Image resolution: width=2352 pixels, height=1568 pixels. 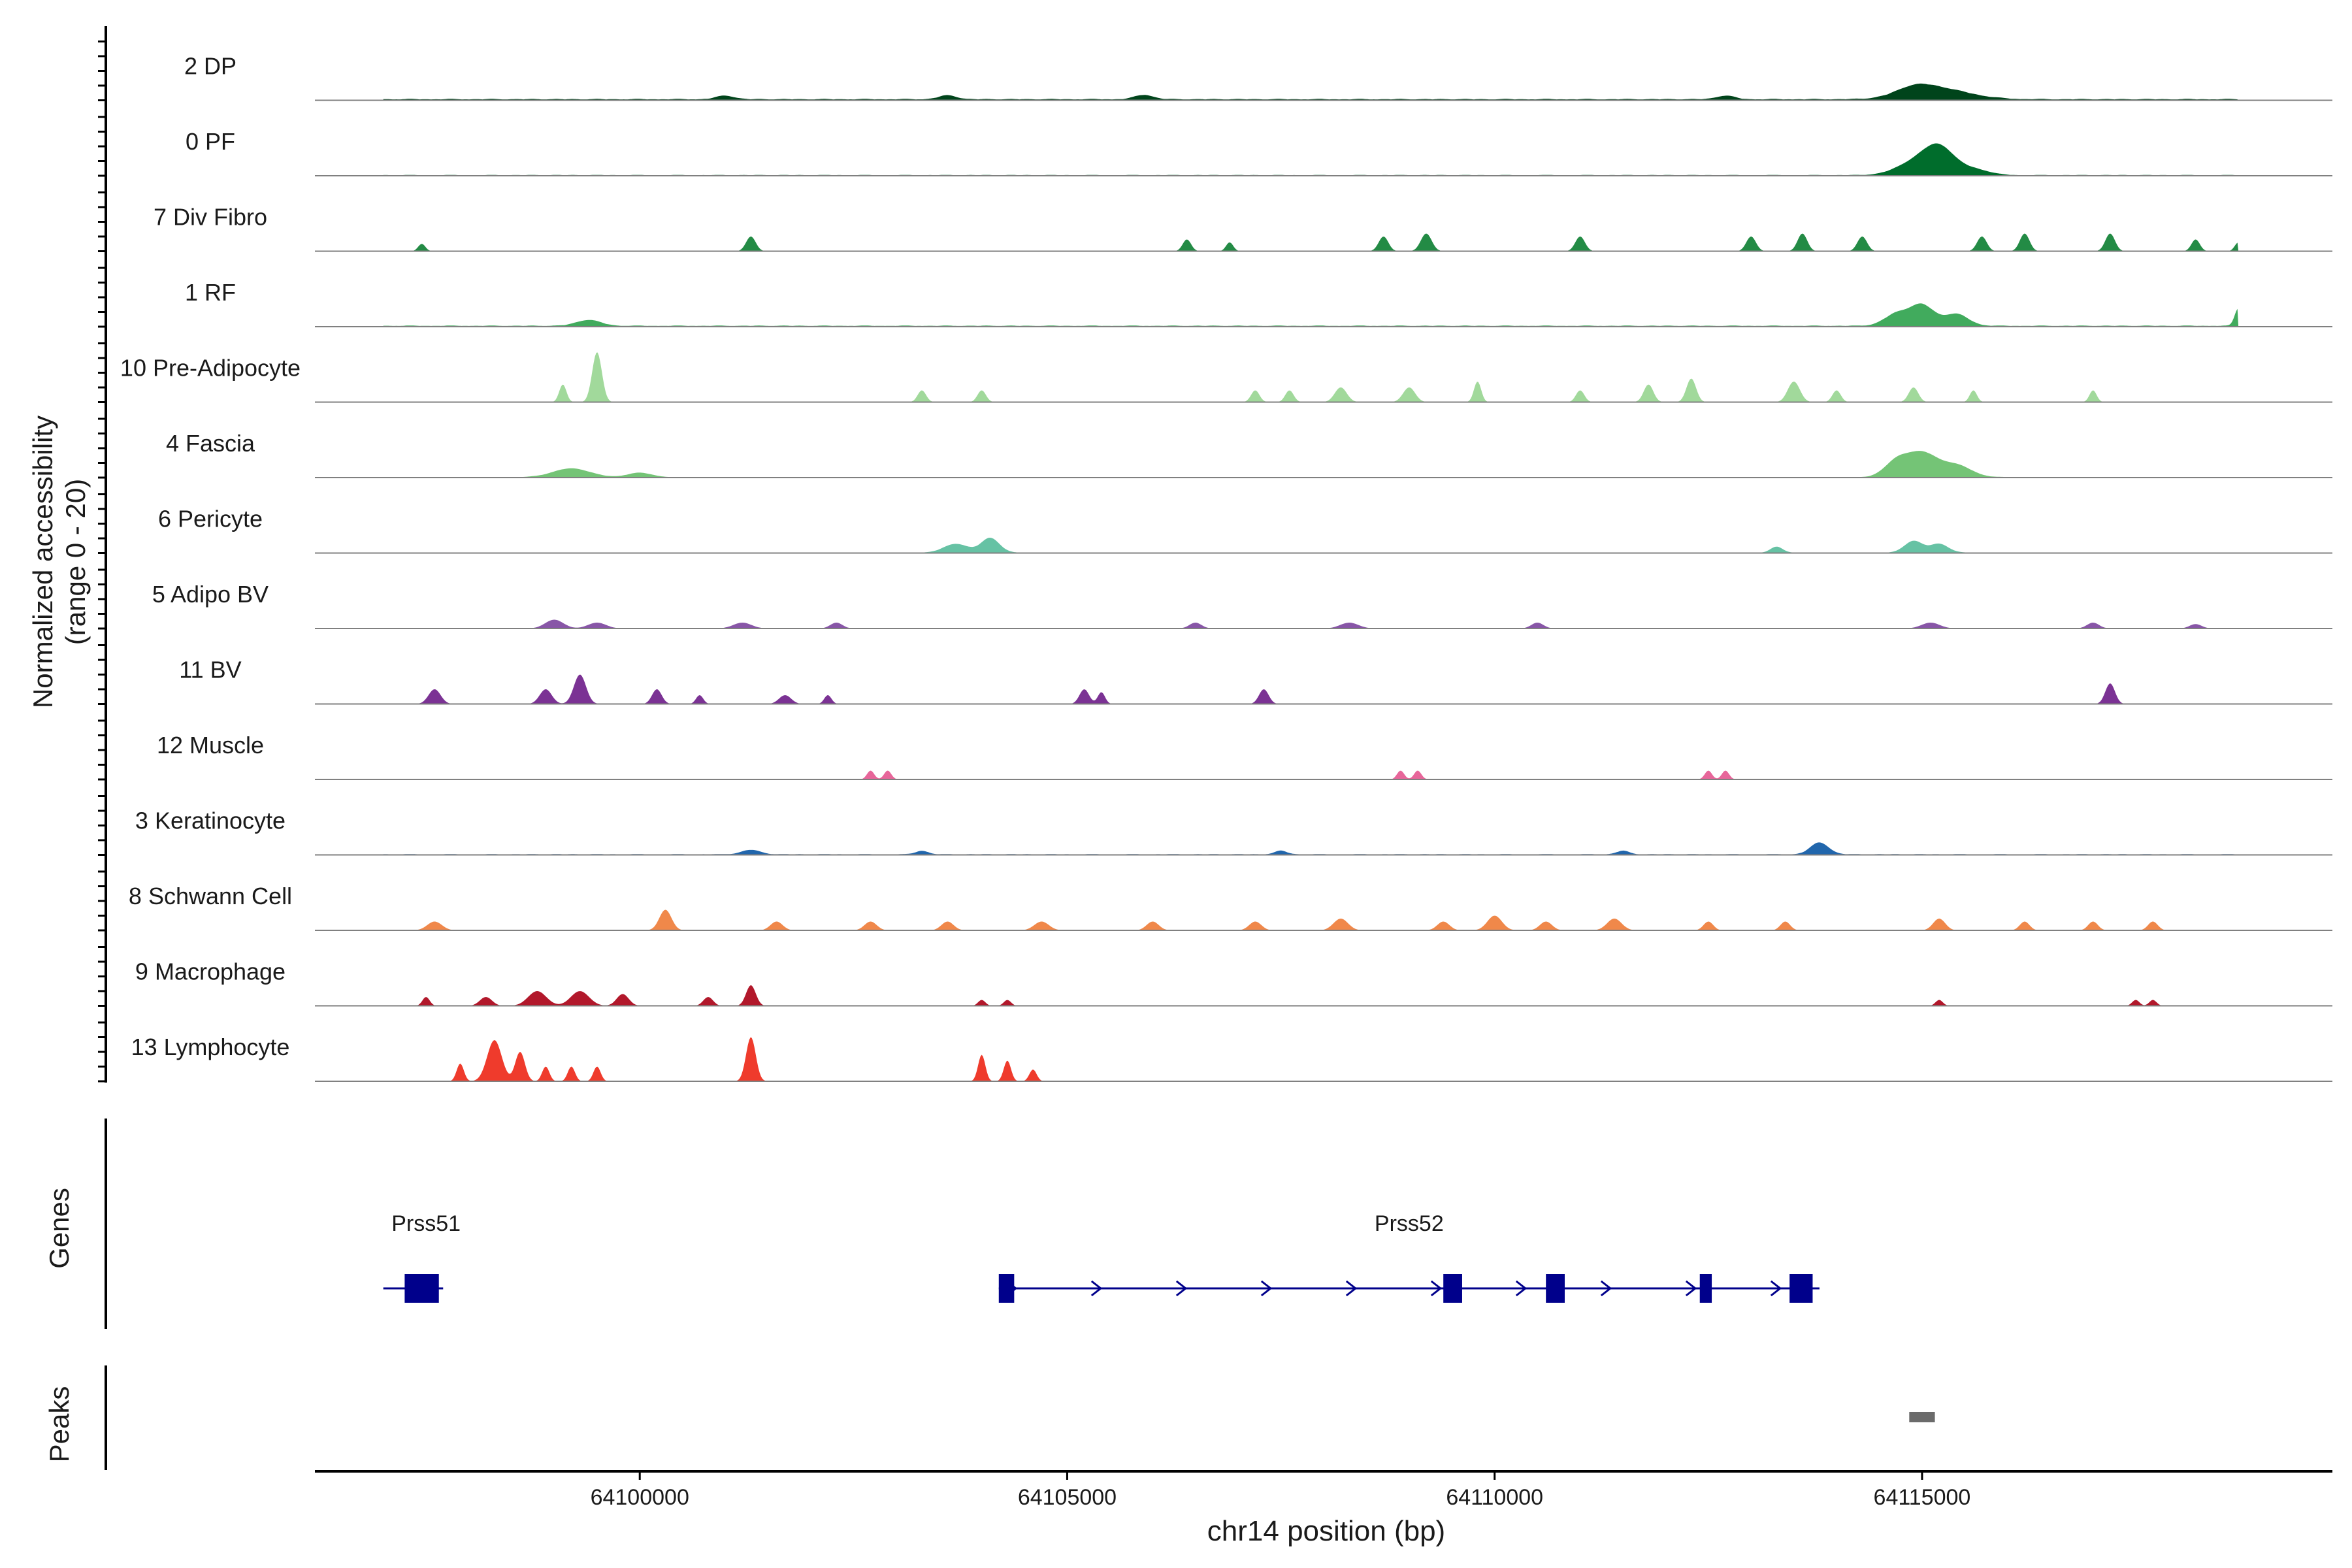 I want to click on track-label: 11 BV, so click(x=210, y=670).